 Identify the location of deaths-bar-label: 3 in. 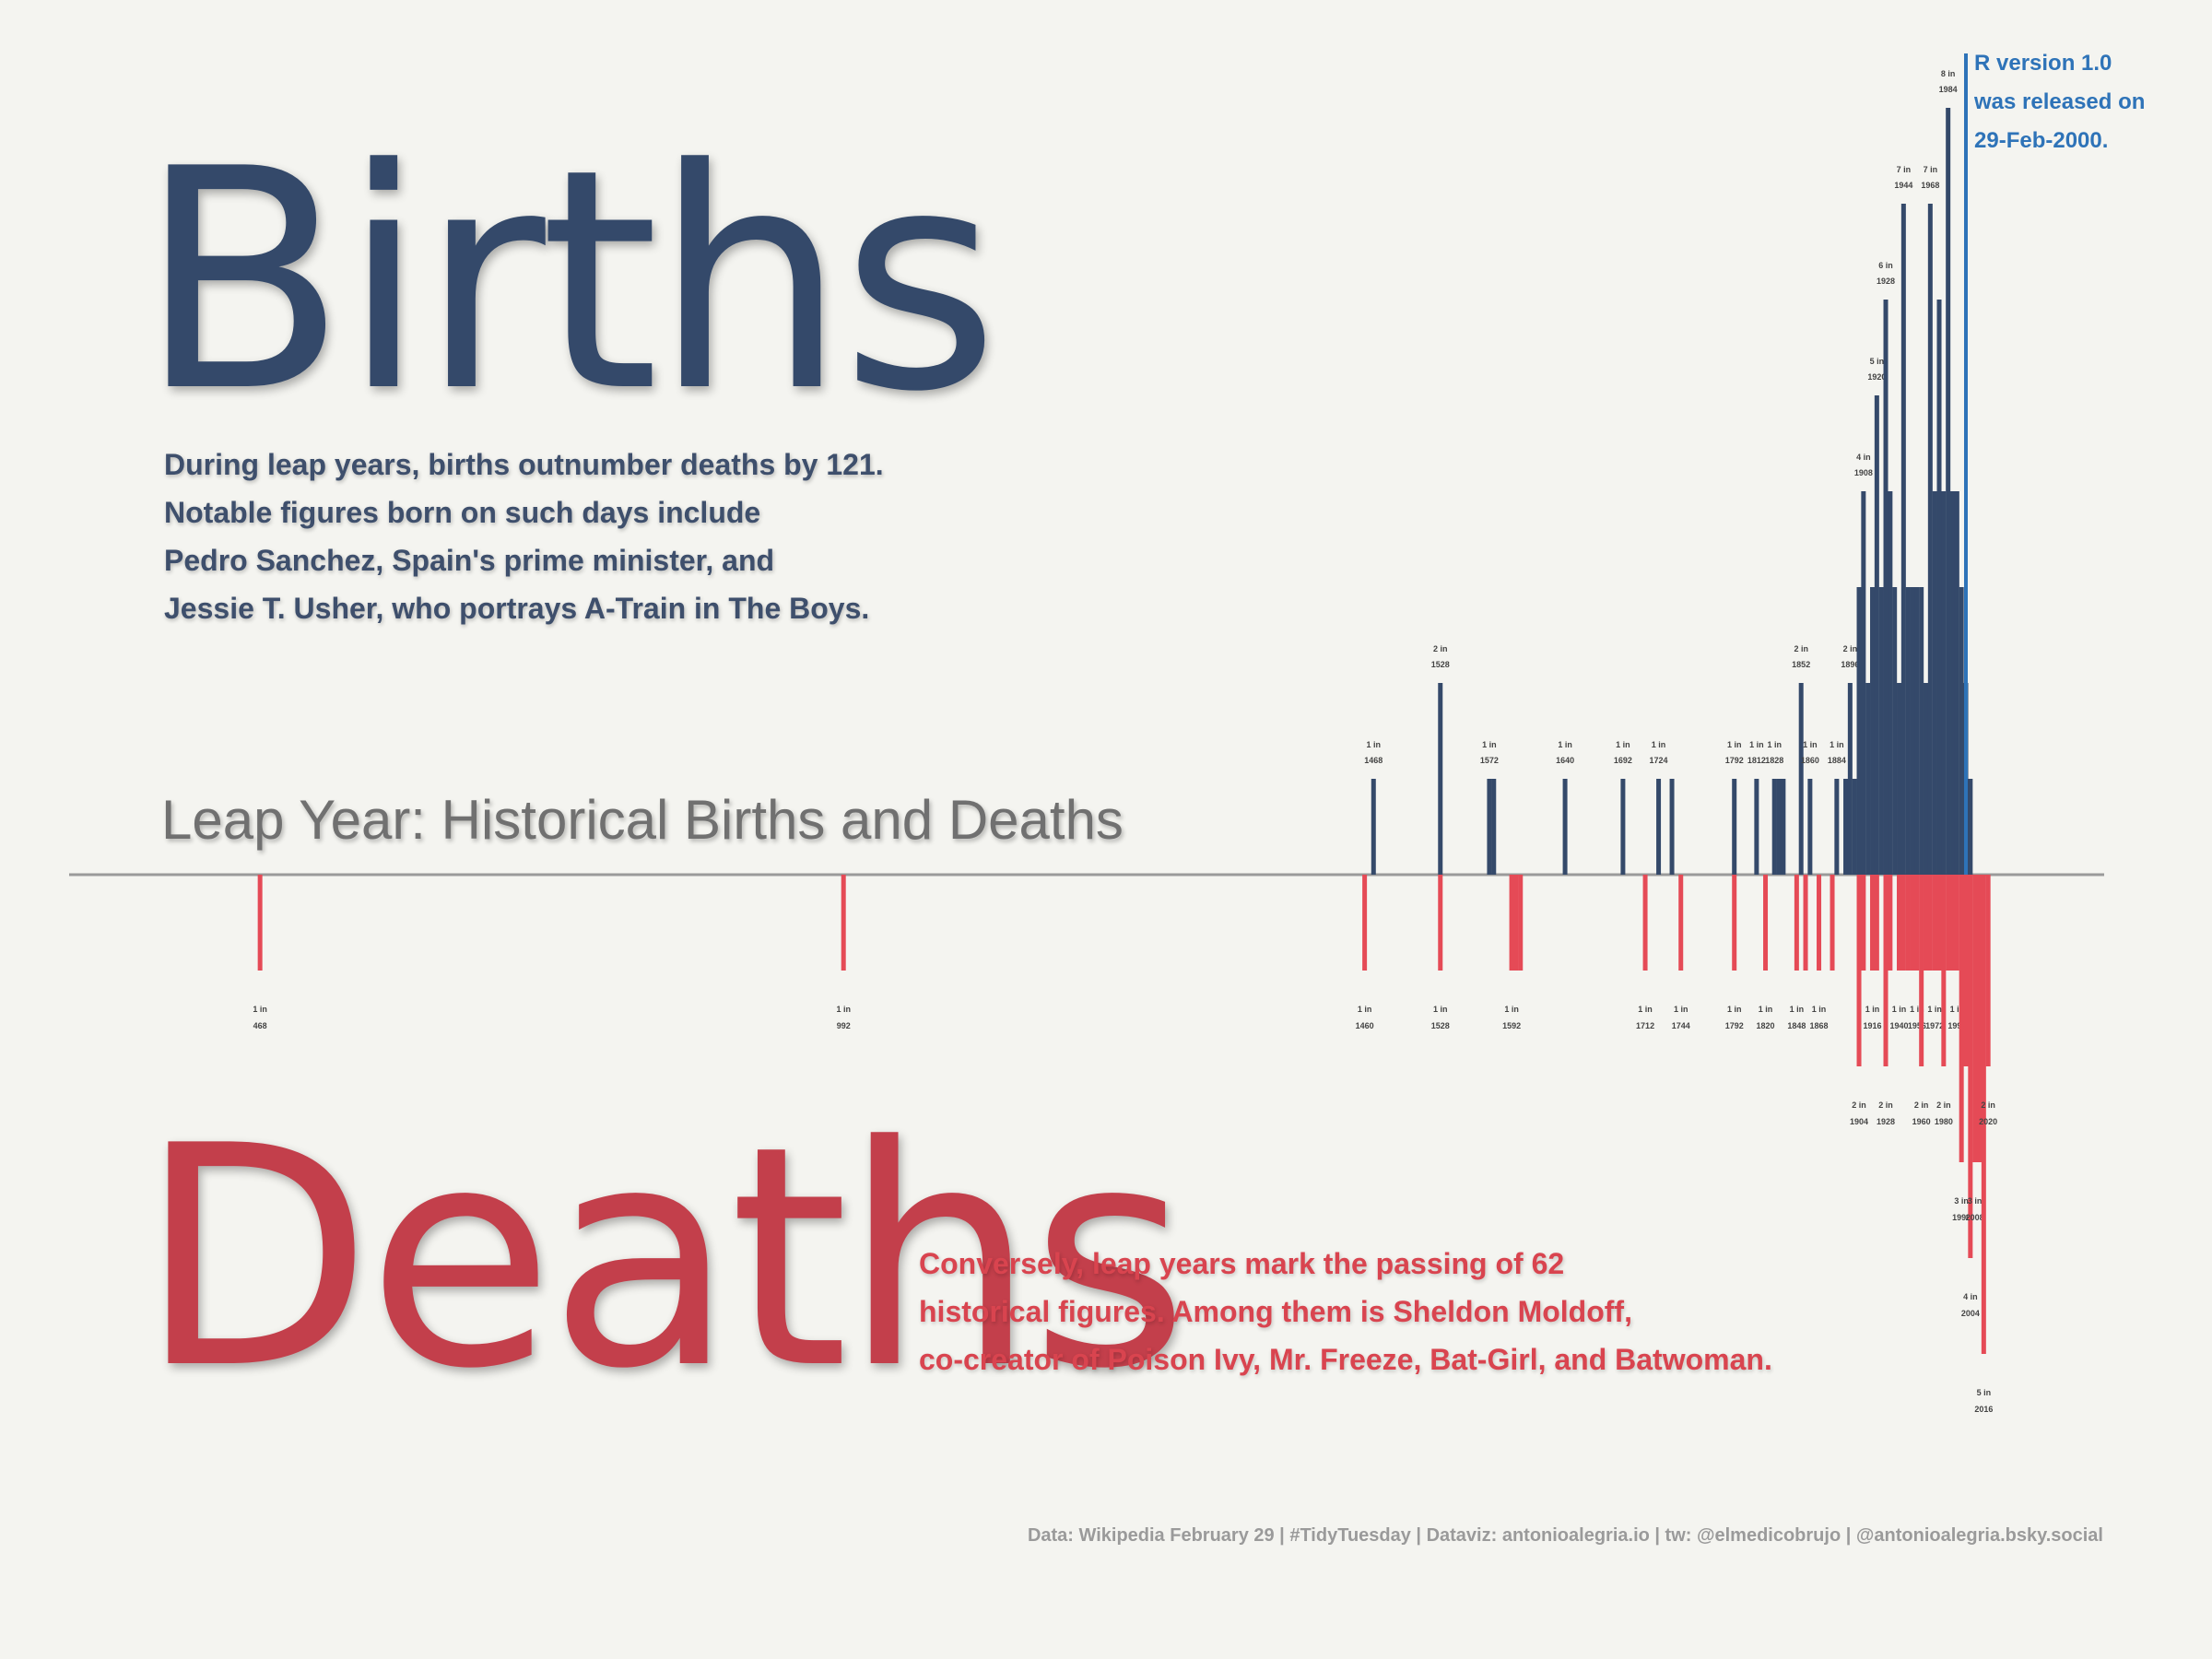
(1975, 1201).